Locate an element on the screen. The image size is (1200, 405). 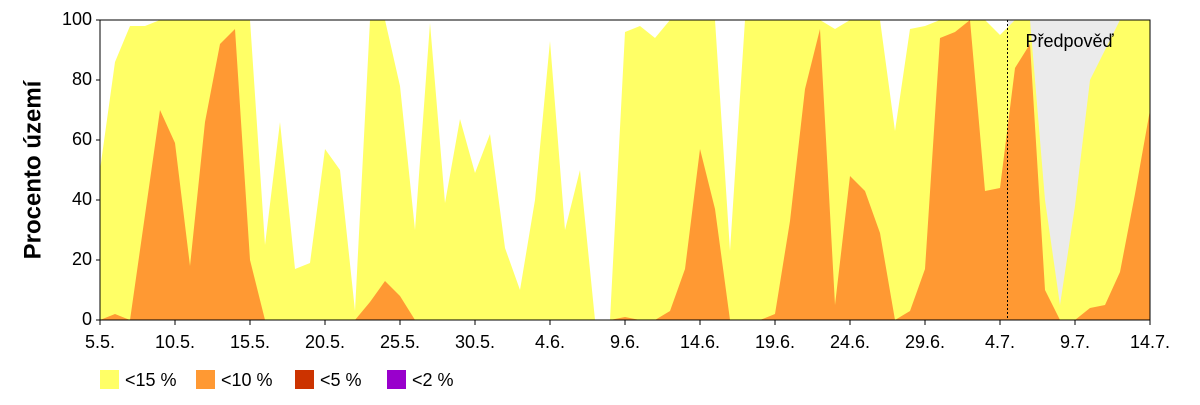
legend-label: <15 % is located at coordinates (151, 380).